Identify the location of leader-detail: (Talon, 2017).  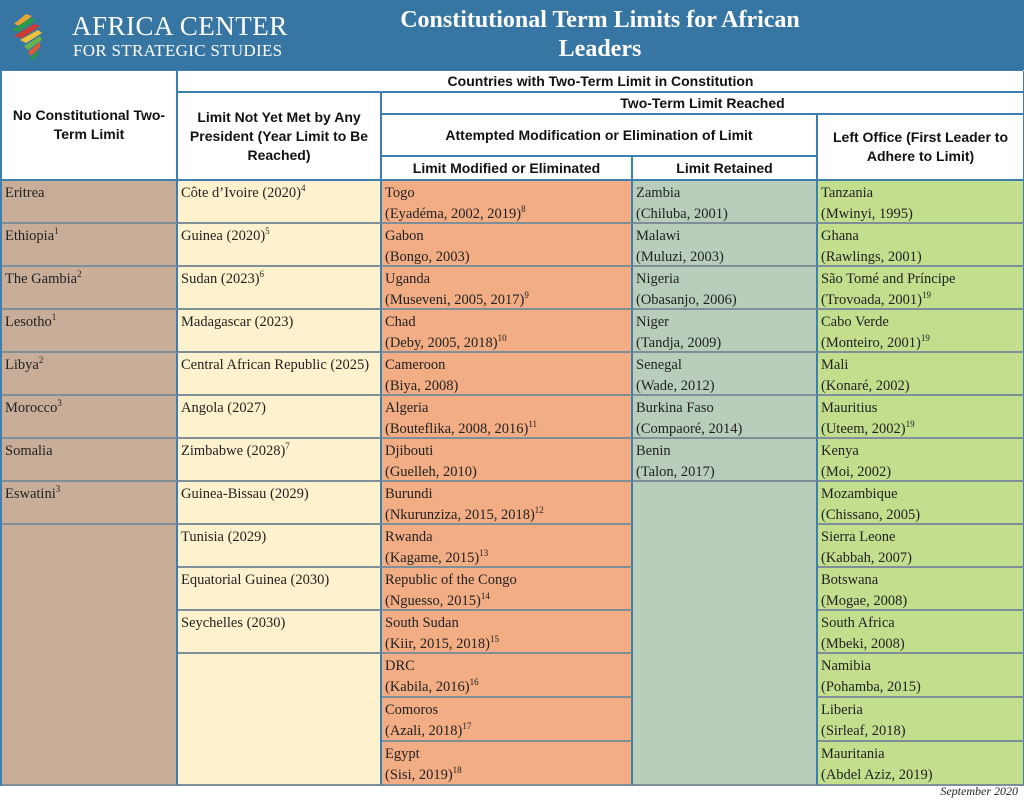
(675, 472).